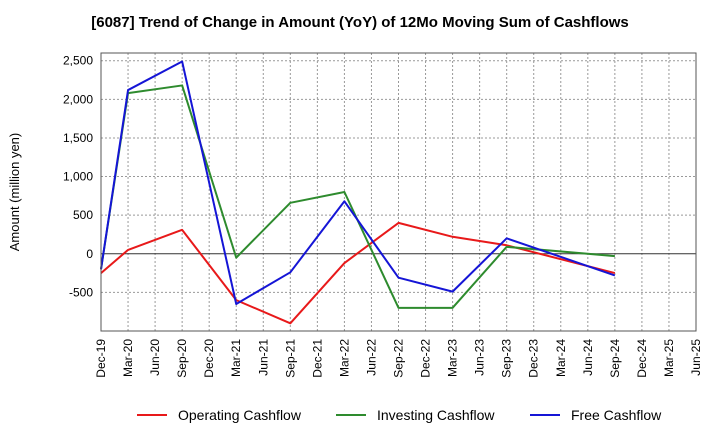 The height and width of the screenshot is (440, 720). Describe the element at coordinates (480, 357) in the screenshot. I see `x-tick-label: Jun-23` at that location.